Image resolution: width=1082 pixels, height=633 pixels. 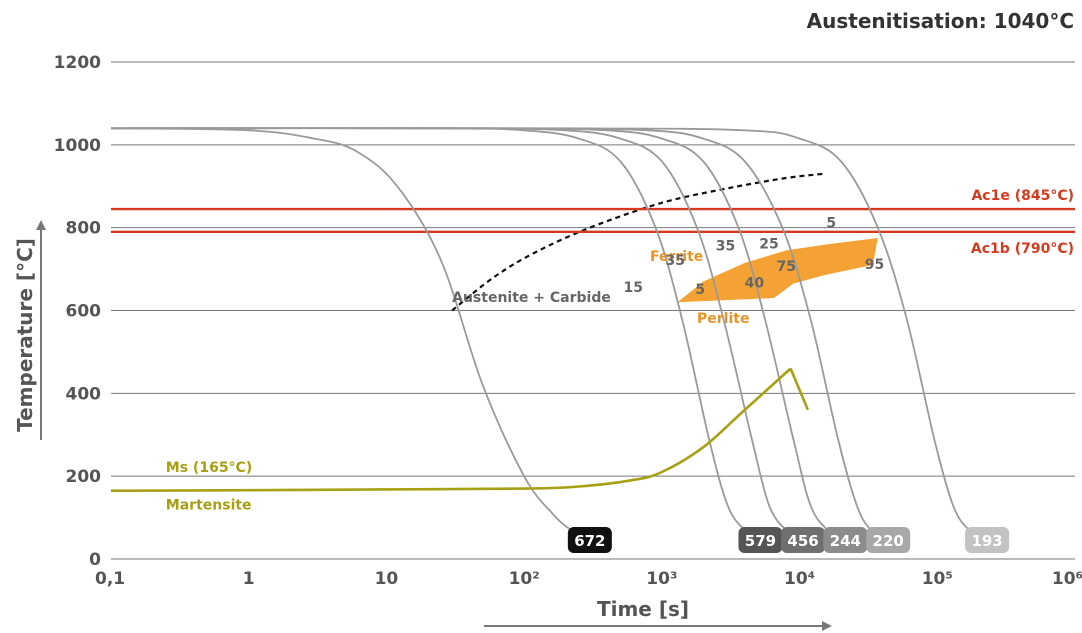 I want to click on x-tick-label: 0,1, so click(x=110, y=579).